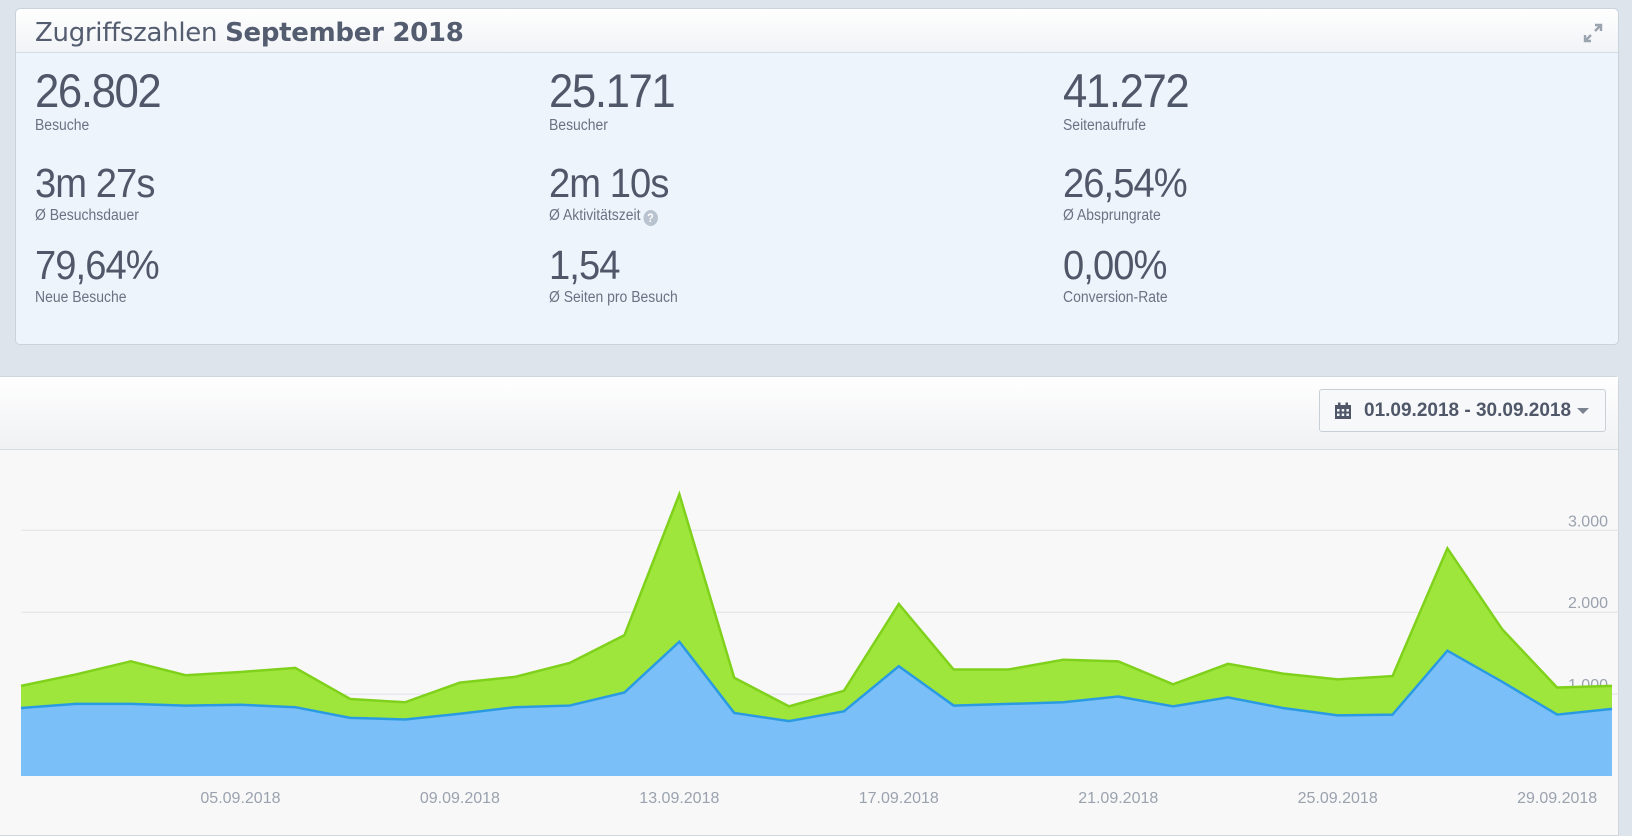  Describe the element at coordinates (609, 193) in the screenshot. I see `kpi-avg-activity-time: 2m 10s Ø Aktivitätszeit?` at that location.